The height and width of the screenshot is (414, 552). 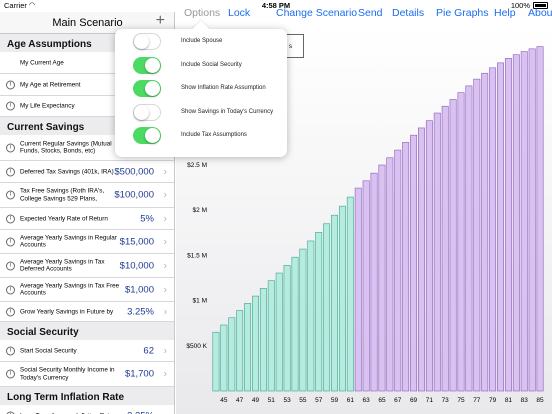 What do you see at coordinates (290, 47) in the screenshot?
I see `legend-label: s` at bounding box center [290, 47].